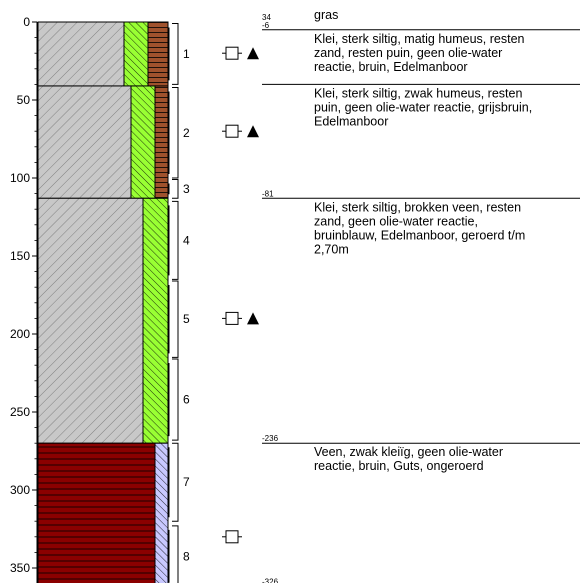 Image resolution: width=580 pixels, height=583 pixels. What do you see at coordinates (20, 412) in the screenshot?
I see `axis-tick-label: 250` at bounding box center [20, 412].